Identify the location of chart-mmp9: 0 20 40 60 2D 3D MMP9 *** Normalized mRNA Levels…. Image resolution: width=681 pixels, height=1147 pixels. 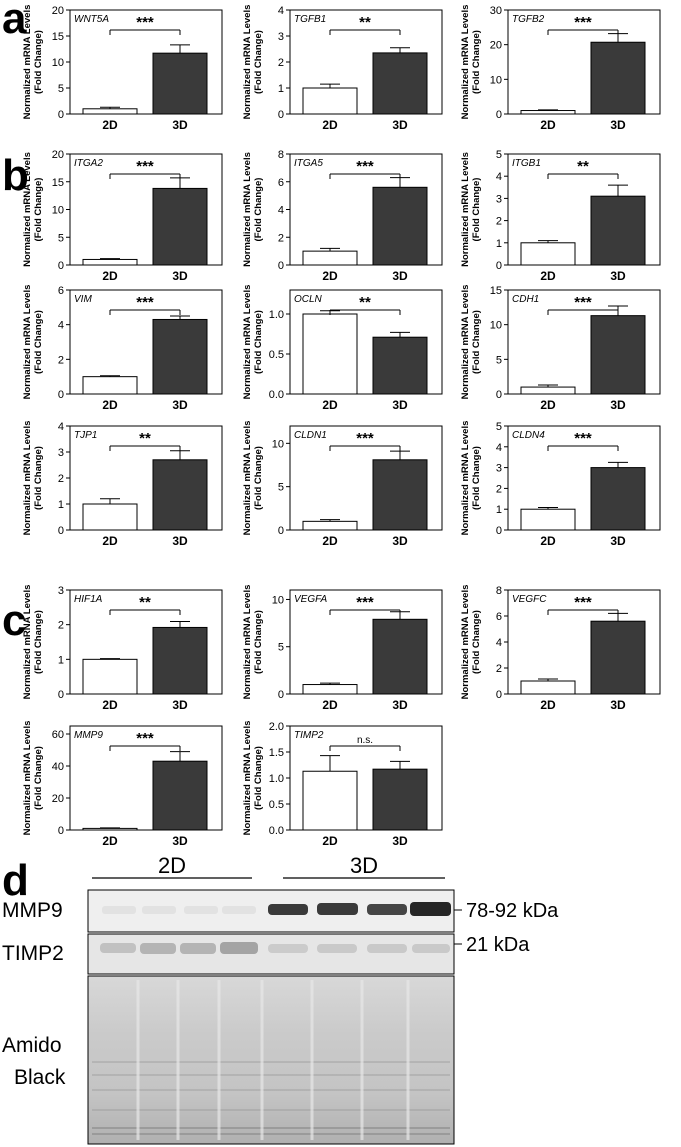
(122, 784).